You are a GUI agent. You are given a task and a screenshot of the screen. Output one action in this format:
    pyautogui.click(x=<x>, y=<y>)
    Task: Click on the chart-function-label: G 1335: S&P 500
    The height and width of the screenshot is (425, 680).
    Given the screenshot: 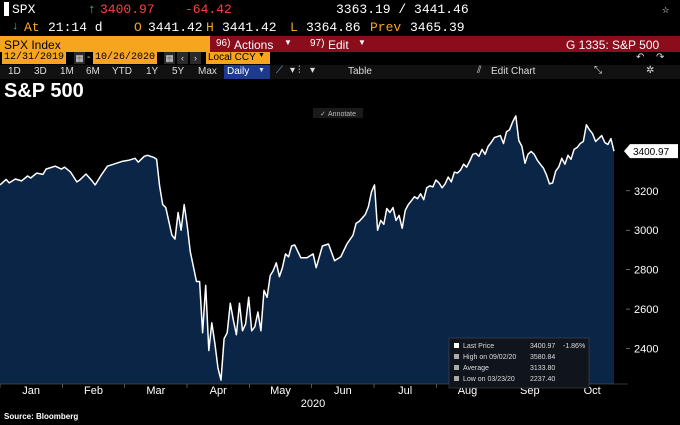 What is the action you would take?
    pyautogui.click(x=613, y=45)
    